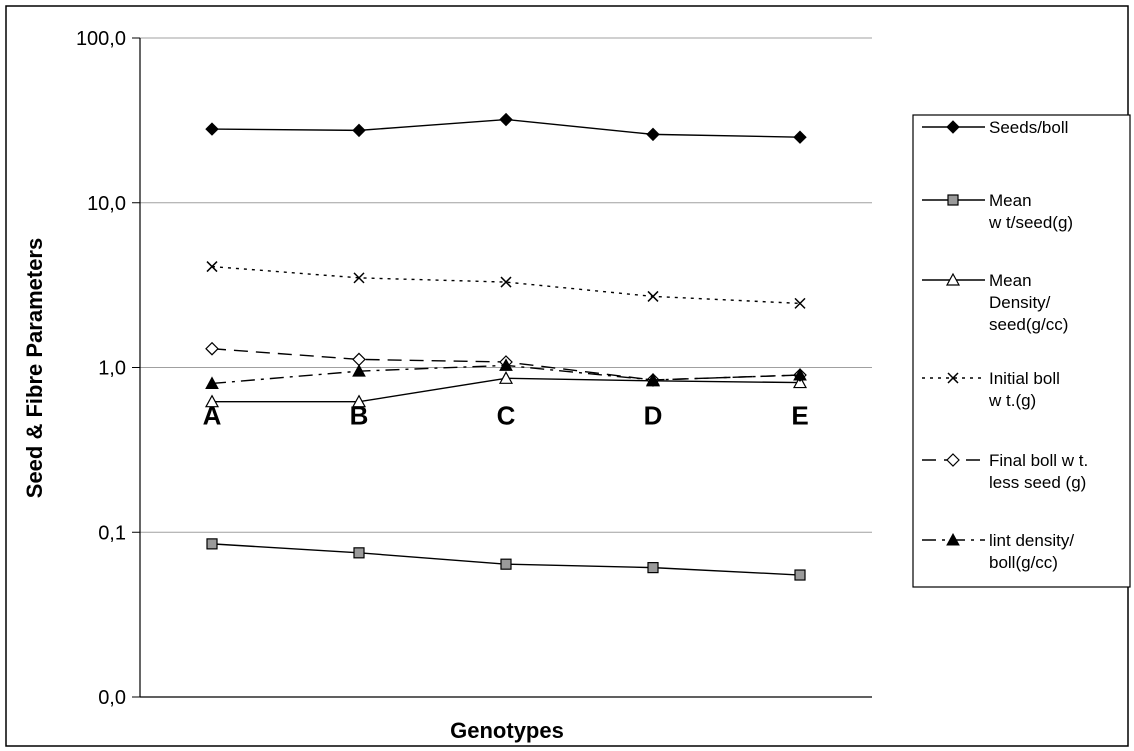  What do you see at coordinates (1012, 400) in the screenshot?
I see `legend-label: w t.(g)` at bounding box center [1012, 400].